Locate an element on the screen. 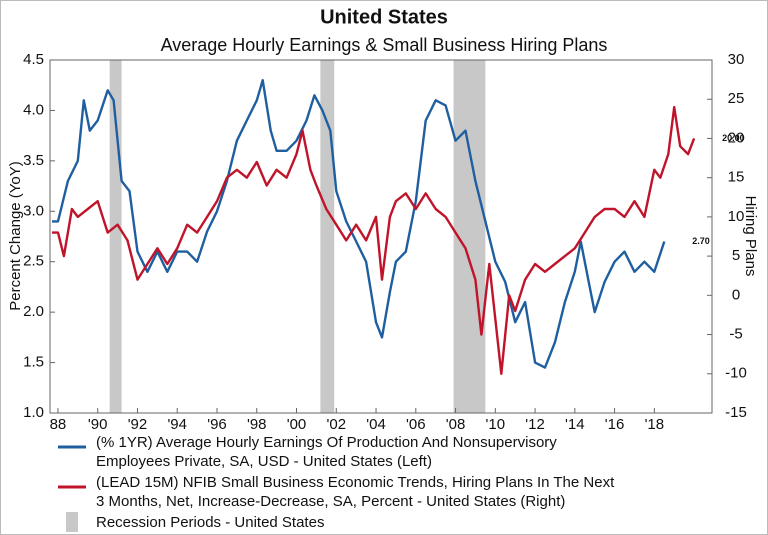  x-tick-label: '06 is located at coordinates (416, 424).